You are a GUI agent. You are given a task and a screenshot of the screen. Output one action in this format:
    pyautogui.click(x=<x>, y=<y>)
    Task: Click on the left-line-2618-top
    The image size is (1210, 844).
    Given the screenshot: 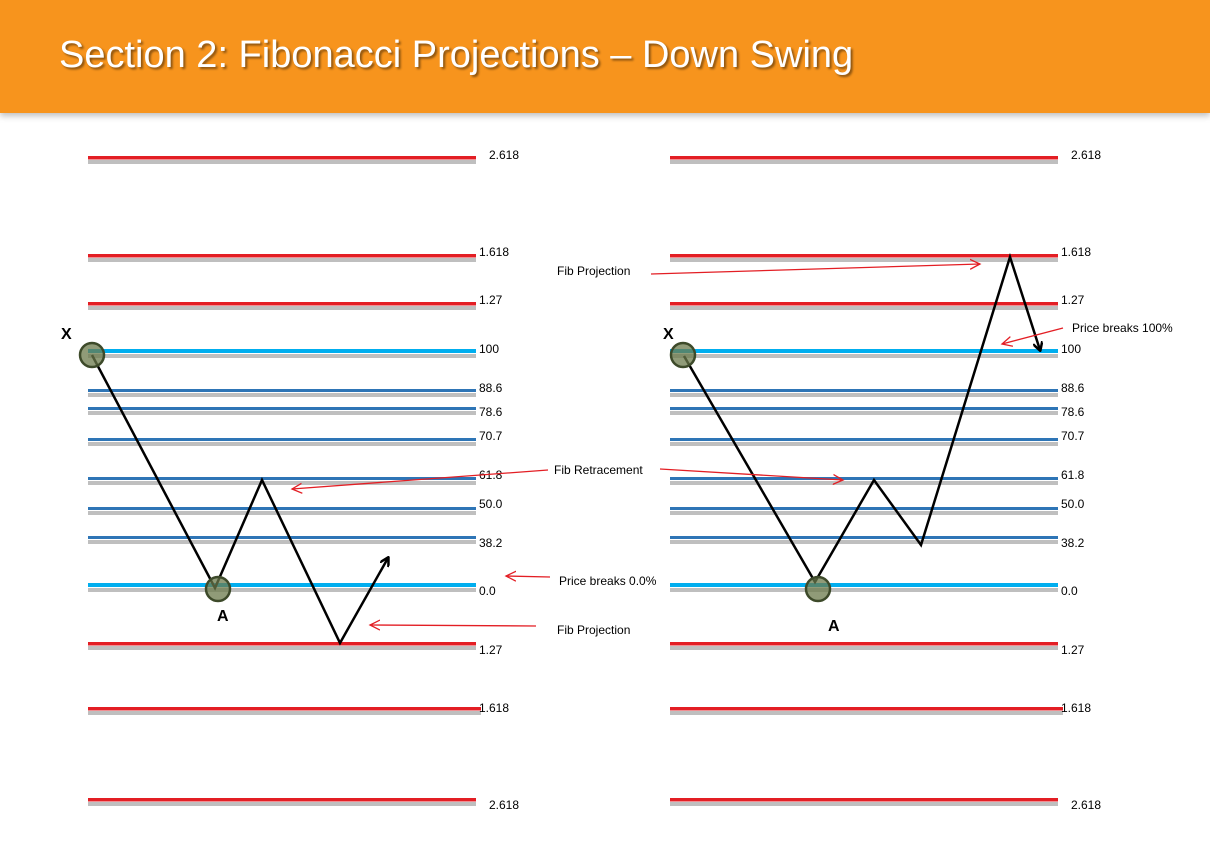 What is the action you would take?
    pyautogui.click(x=282, y=162)
    